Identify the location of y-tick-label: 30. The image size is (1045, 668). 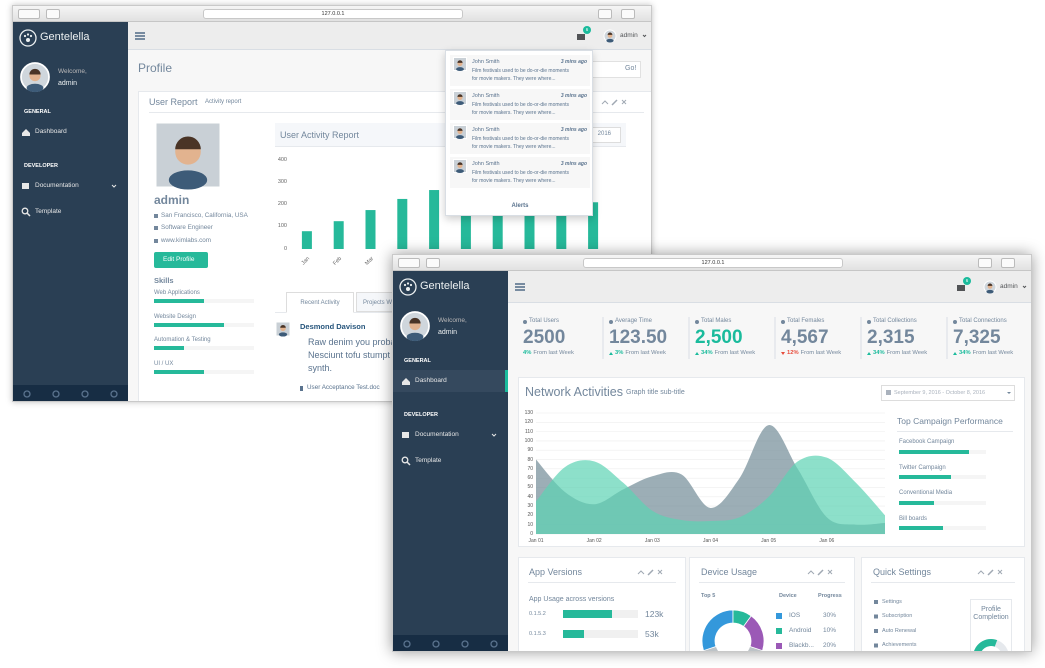
(530, 506).